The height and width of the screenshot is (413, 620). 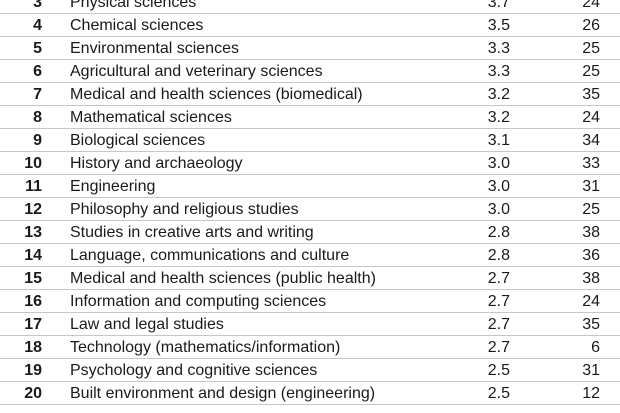 I want to click on table-row: 8 Mathematical sciences 3.2 24, so click(x=310, y=117).